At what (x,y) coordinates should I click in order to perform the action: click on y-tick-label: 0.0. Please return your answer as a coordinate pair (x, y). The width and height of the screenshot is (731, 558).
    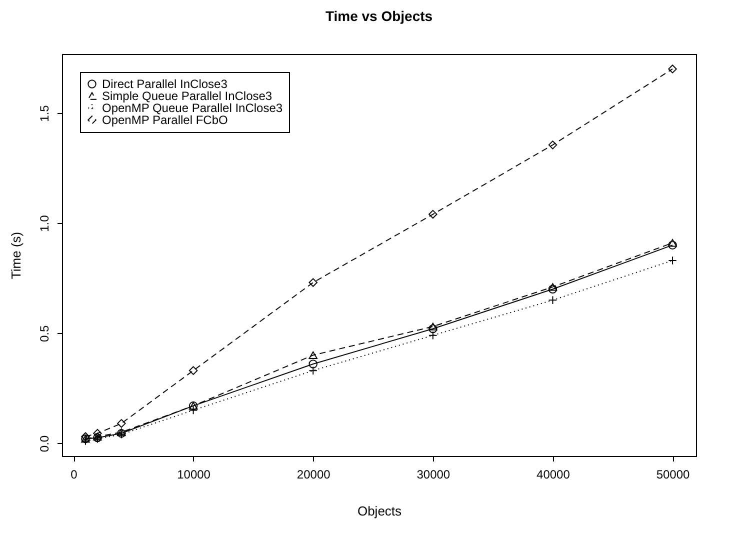
    Looking at the image, I should click on (45, 443).